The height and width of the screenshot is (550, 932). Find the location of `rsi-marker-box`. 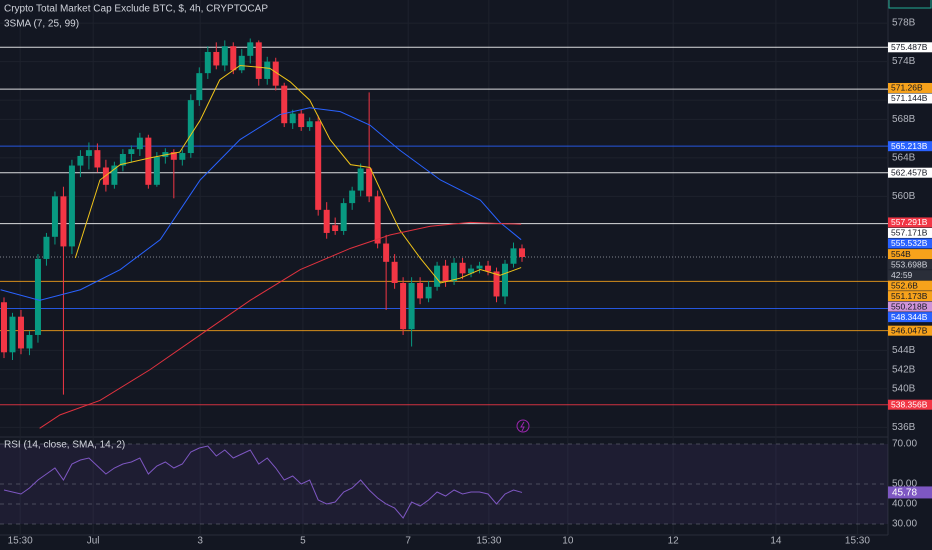

rsi-marker-box is located at coordinates (910, 492).